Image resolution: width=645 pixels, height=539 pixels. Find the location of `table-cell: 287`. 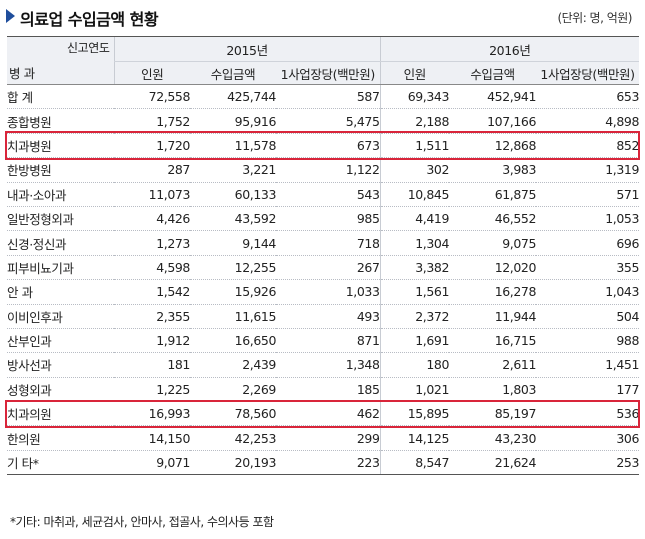

table-cell: 287 is located at coordinates (152, 170).